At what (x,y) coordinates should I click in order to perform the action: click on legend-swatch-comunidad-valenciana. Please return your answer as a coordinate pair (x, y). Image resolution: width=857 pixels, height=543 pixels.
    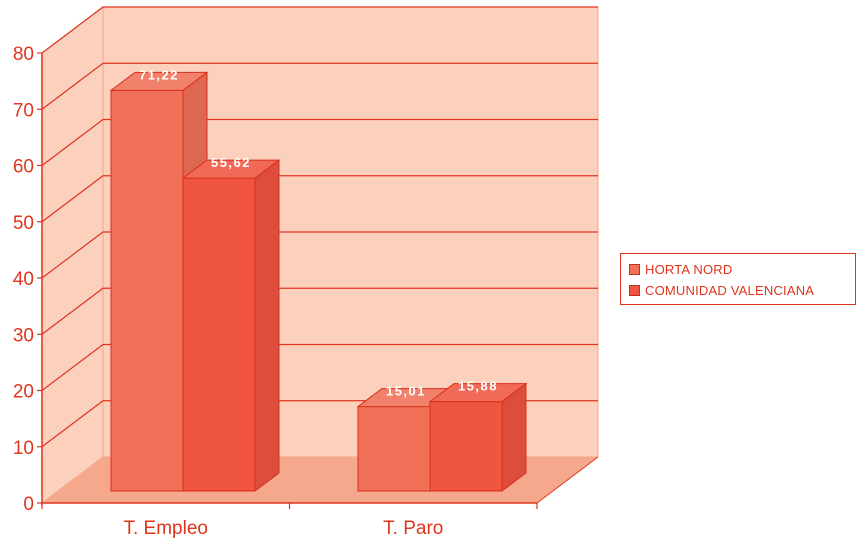
    Looking at the image, I should click on (634, 290).